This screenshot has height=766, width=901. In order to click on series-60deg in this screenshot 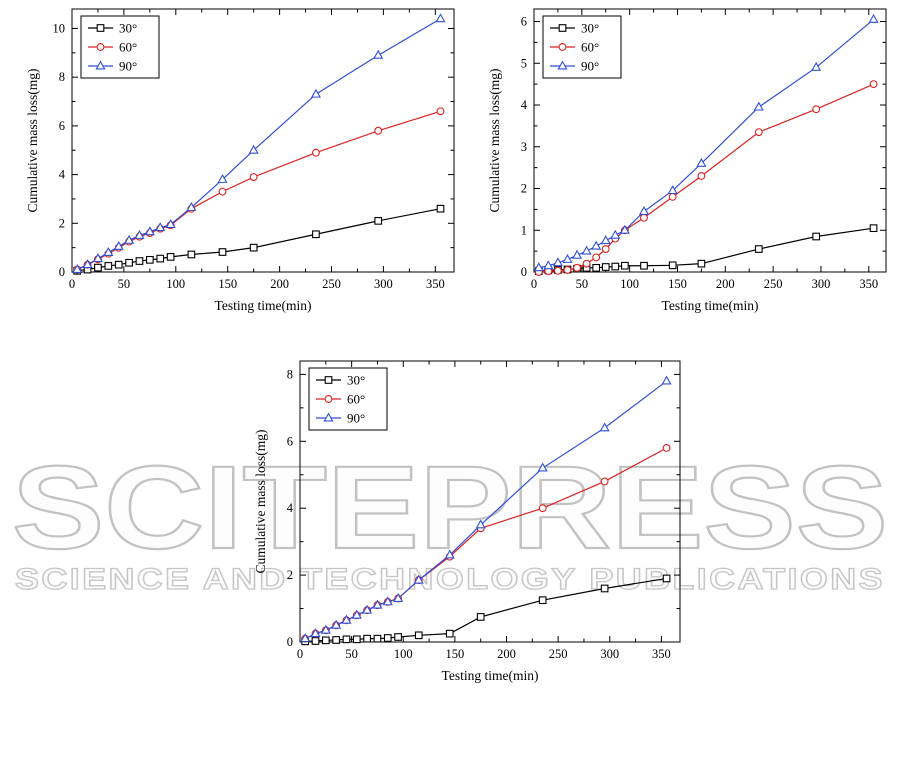, I will do `click(259, 190)`.